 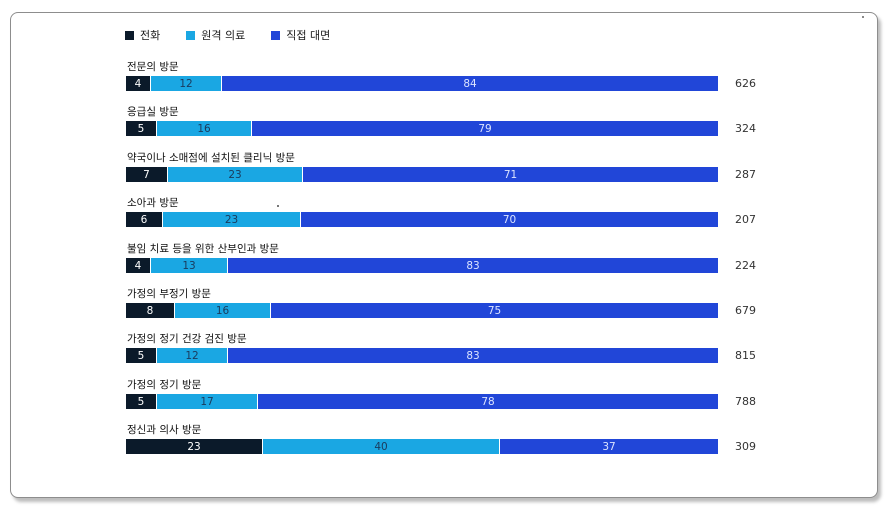 What do you see at coordinates (153, 67) in the screenshot?
I see `category-label: 전문의 방문` at bounding box center [153, 67].